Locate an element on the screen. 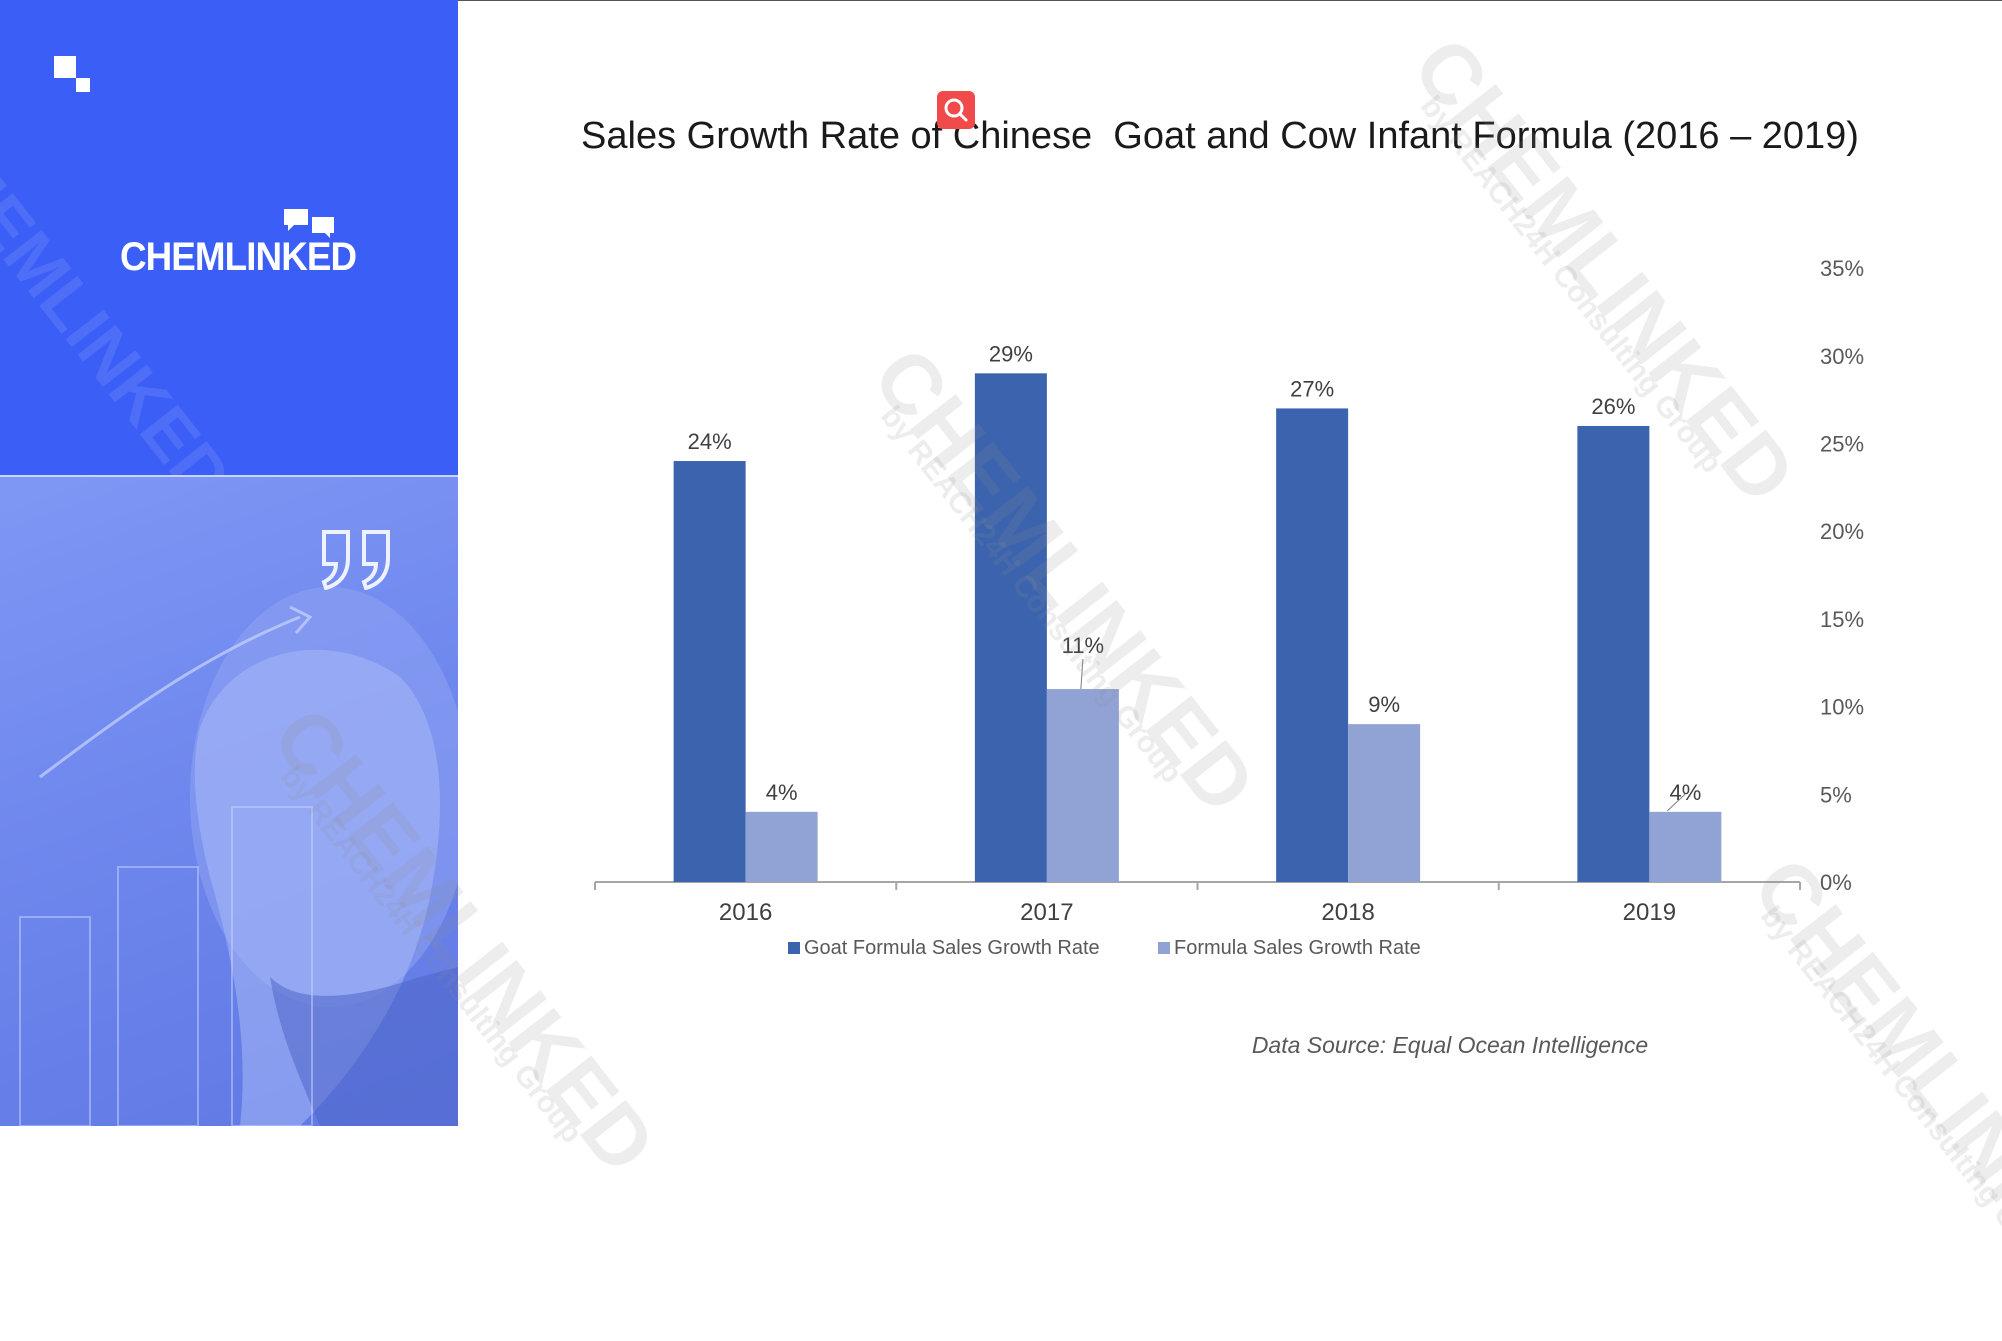 Image resolution: width=2002 pixels, height=1341 pixels. quote-icon is located at coordinates (355, 560).